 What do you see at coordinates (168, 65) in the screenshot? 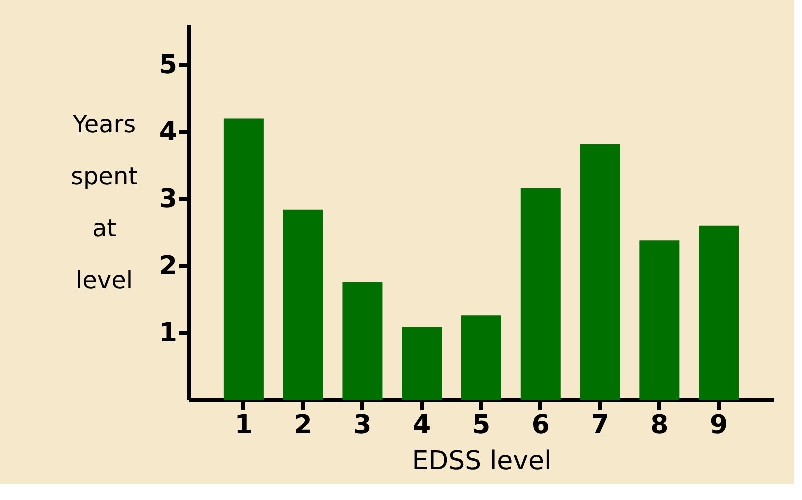
I see `y-tick-label: 5` at bounding box center [168, 65].